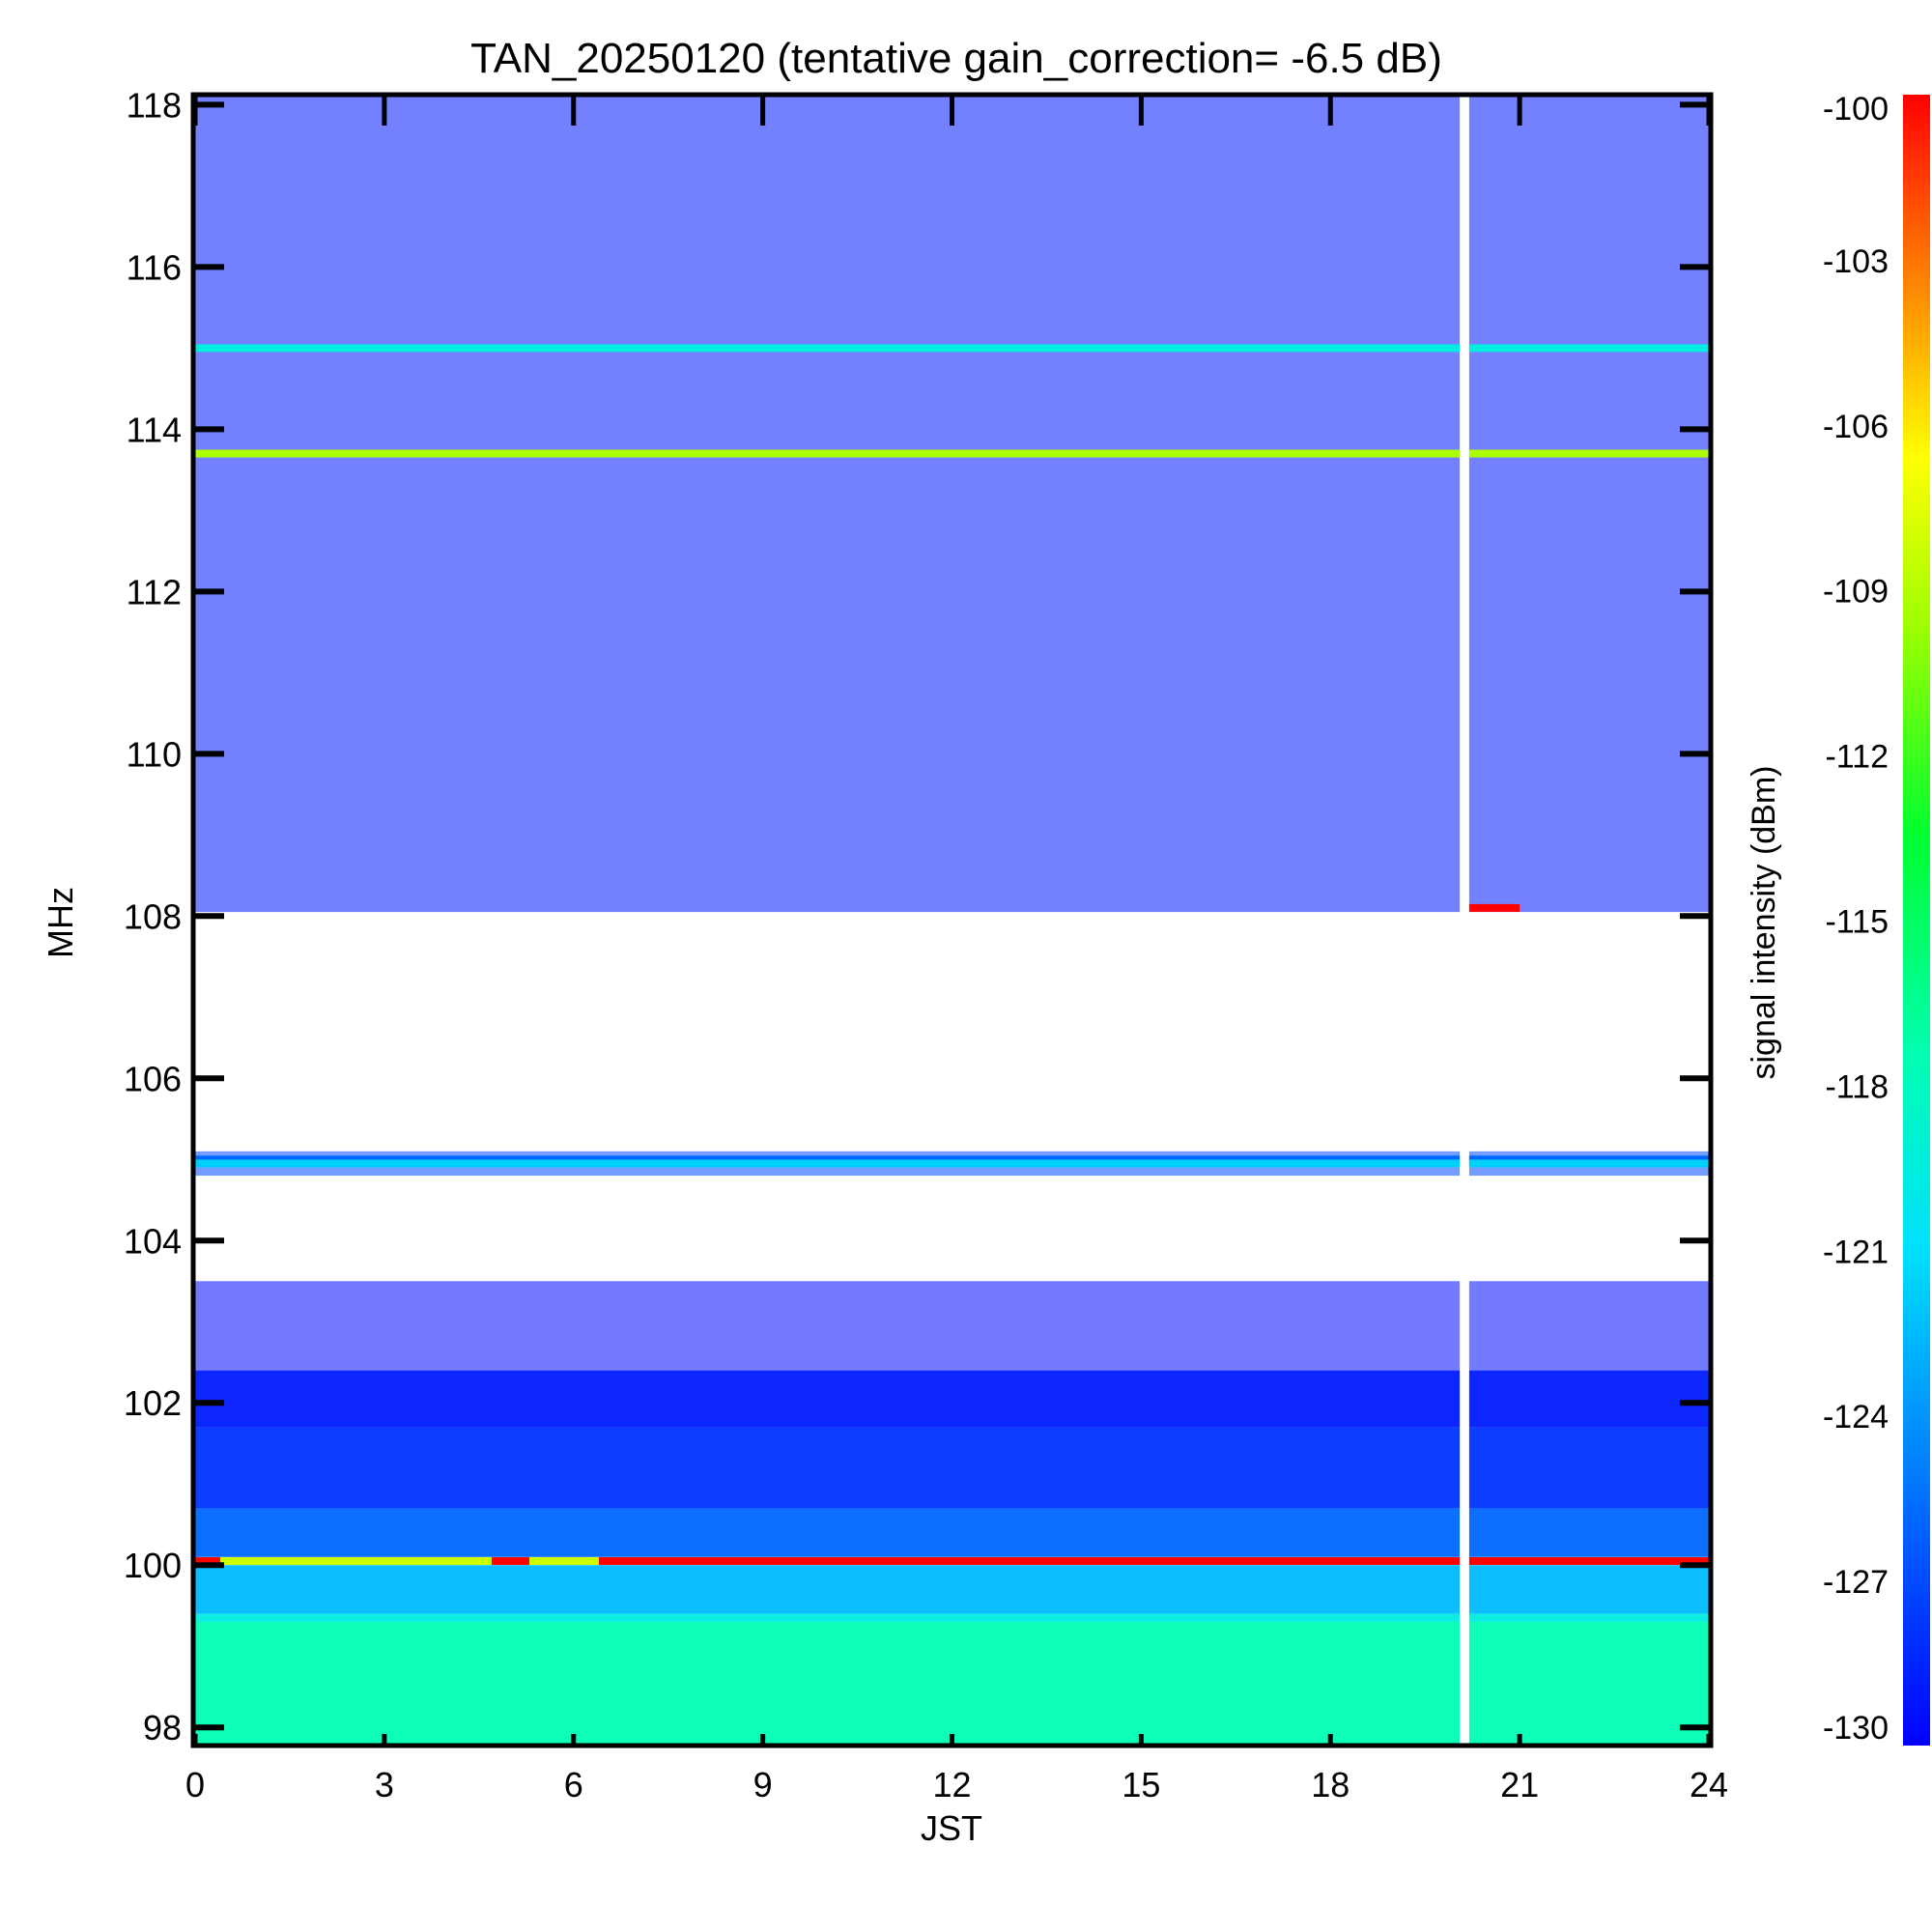 The height and width of the screenshot is (1932, 1932). Describe the element at coordinates (153, 1565) in the screenshot. I see `y-tick-label: 100` at that location.